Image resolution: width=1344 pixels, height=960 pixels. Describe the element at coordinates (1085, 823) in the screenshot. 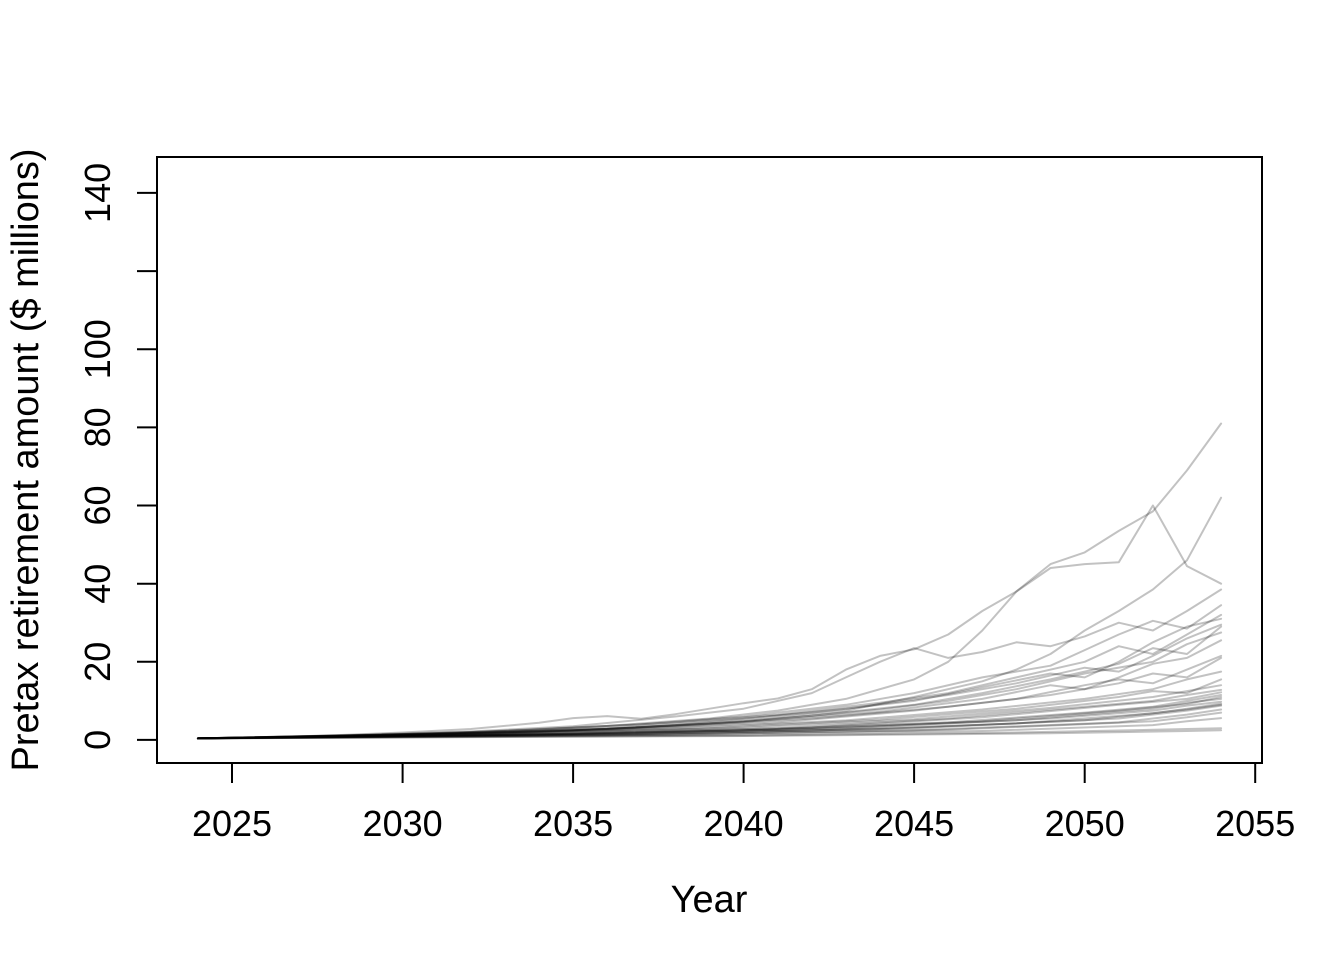

I see `x-tick-label-2050: 2050` at that location.